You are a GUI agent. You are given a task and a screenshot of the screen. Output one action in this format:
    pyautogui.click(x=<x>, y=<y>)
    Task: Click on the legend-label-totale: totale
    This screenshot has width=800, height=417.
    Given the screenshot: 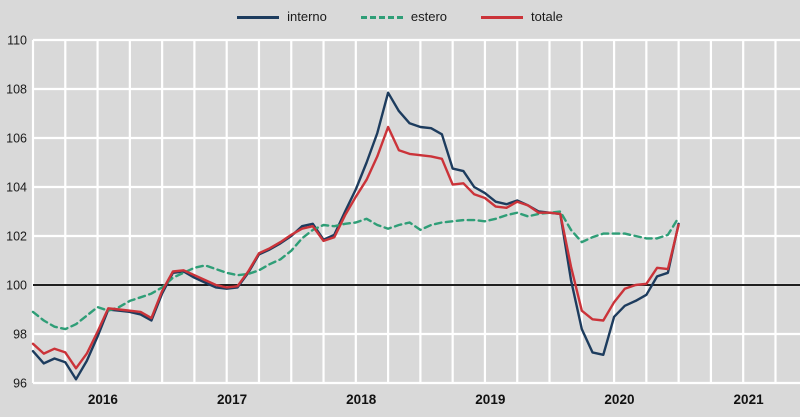 What is the action you would take?
    pyautogui.click(x=547, y=16)
    